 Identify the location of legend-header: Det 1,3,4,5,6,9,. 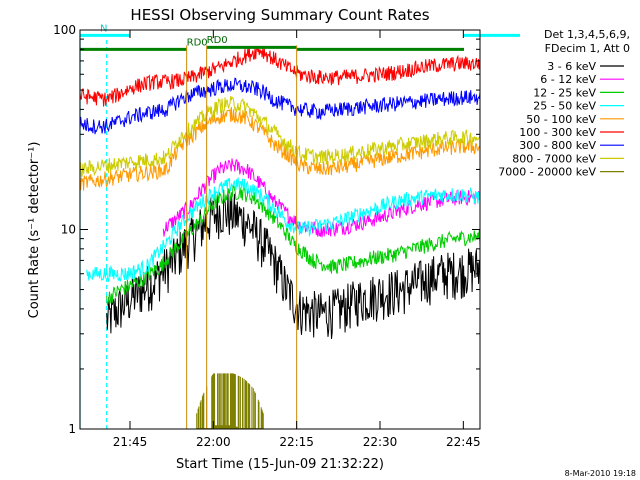
(587, 34).